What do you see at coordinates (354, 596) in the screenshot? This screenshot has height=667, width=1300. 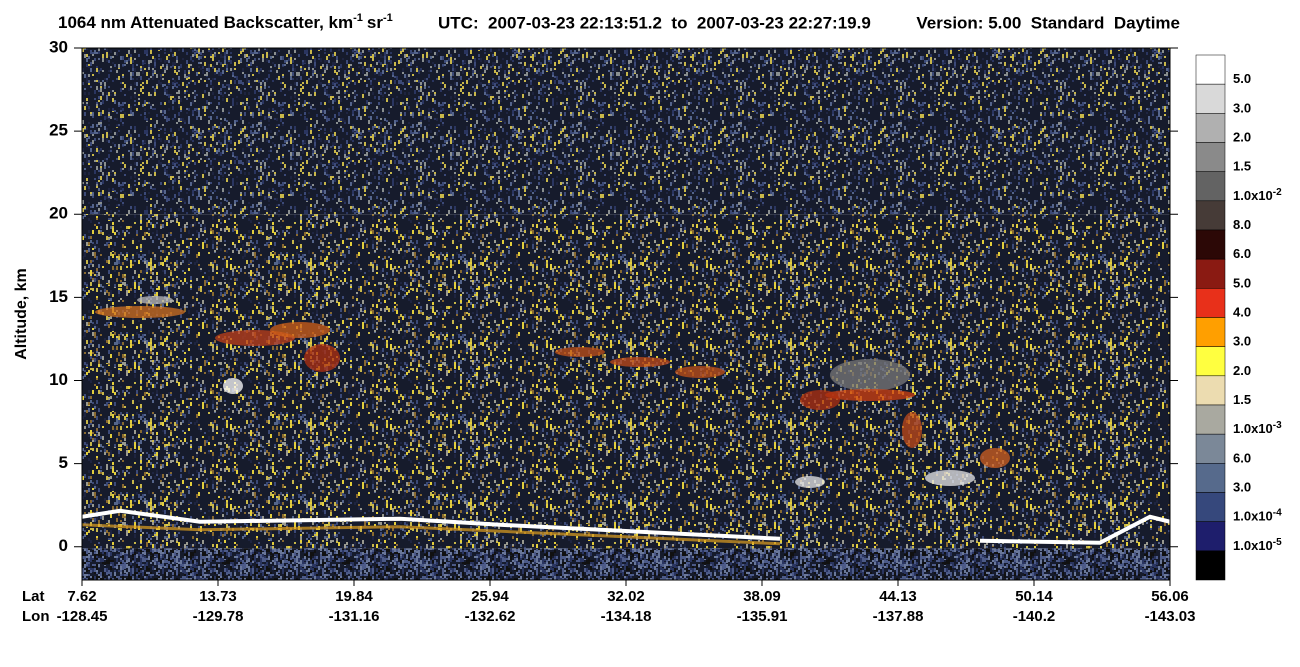 I see `lat-label: 19.84` at bounding box center [354, 596].